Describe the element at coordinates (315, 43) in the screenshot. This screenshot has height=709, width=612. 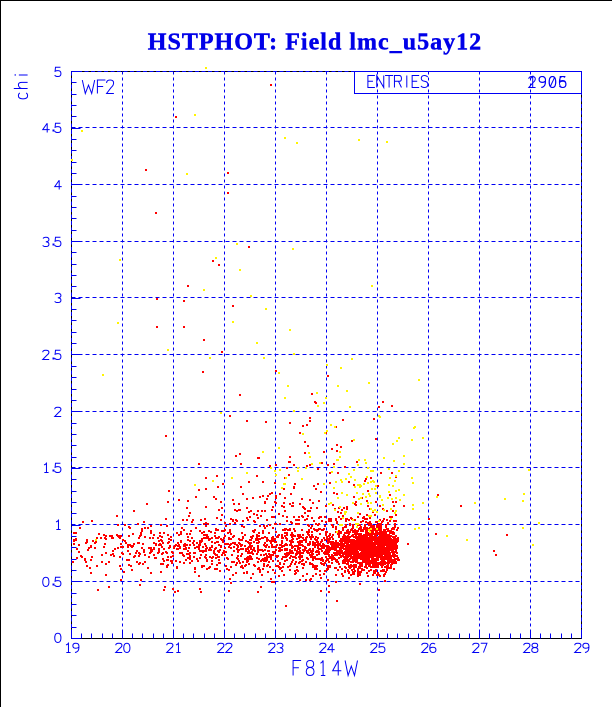
I see `svg-text: HSTPHOT: Field lmc_u5ay12` at that location.